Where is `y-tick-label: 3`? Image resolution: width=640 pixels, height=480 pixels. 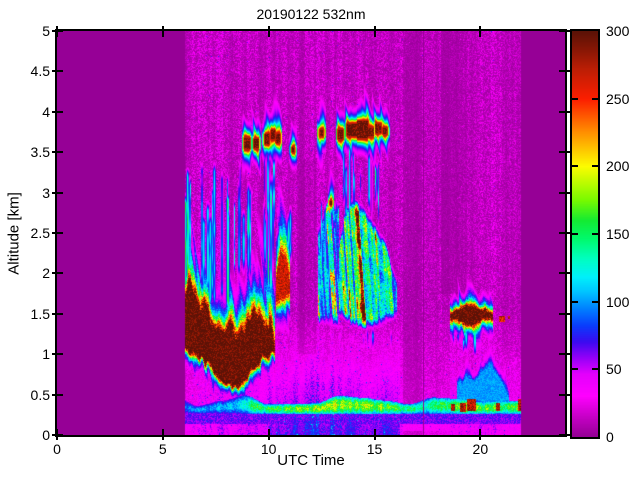
y-tick-label: 3 is located at coordinates (46, 192).